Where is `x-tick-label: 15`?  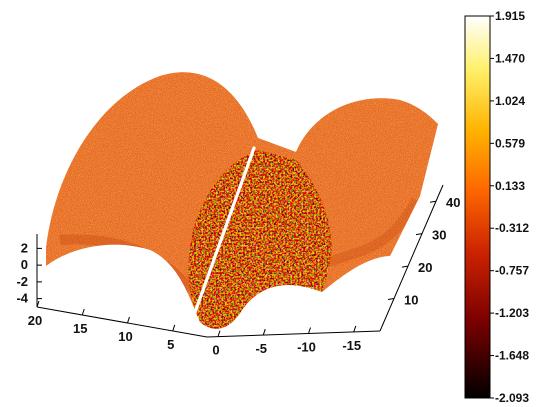 x-tick-label: 15 is located at coordinates (80, 328).